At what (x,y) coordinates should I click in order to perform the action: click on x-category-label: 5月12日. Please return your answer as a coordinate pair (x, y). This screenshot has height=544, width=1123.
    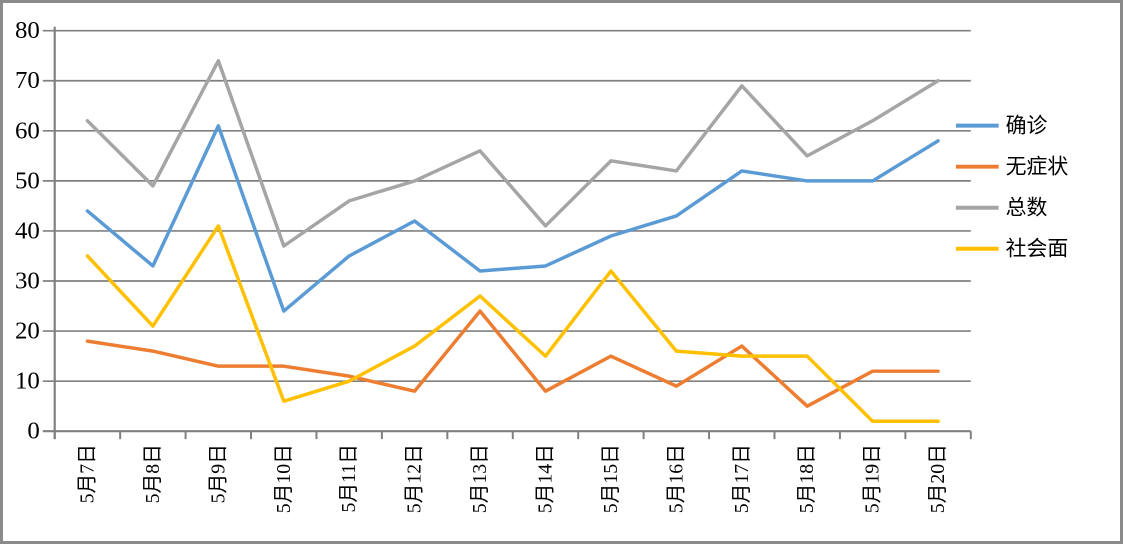
    Looking at the image, I should click on (415, 478).